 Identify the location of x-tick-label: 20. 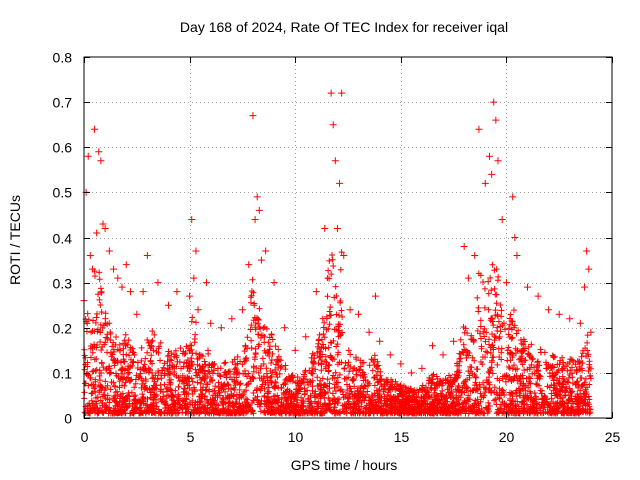
(507, 437).